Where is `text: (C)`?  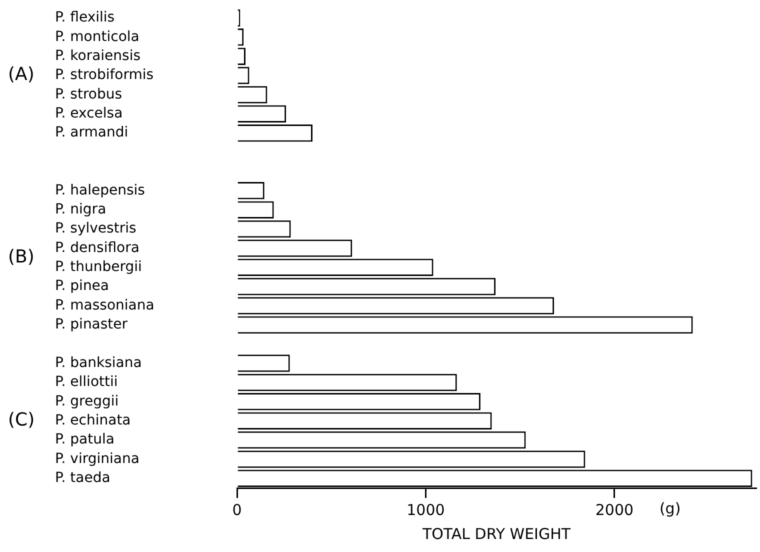
text: (C) is located at coordinates (21, 420).